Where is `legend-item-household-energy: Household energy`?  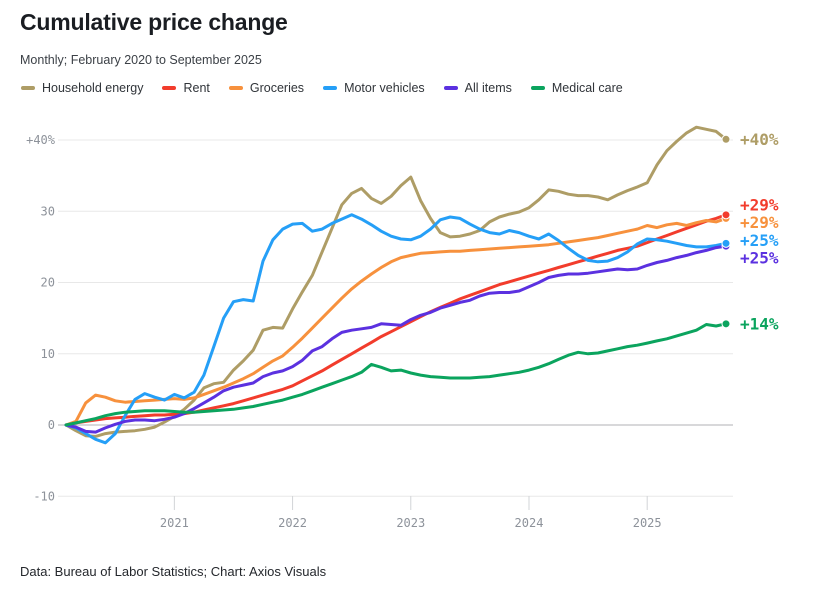 legend-item-household-energy: Household energy is located at coordinates (82, 88).